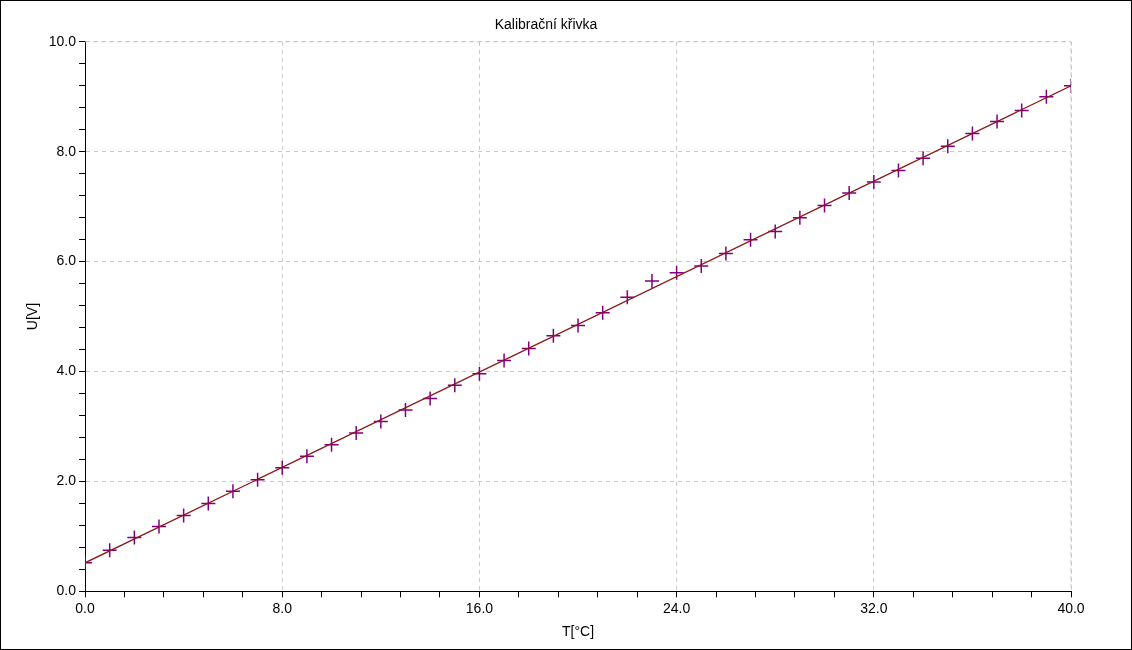 The height and width of the screenshot is (650, 1132). What do you see at coordinates (66, 480) in the screenshot?
I see `y-tick-label: 2.0` at bounding box center [66, 480].